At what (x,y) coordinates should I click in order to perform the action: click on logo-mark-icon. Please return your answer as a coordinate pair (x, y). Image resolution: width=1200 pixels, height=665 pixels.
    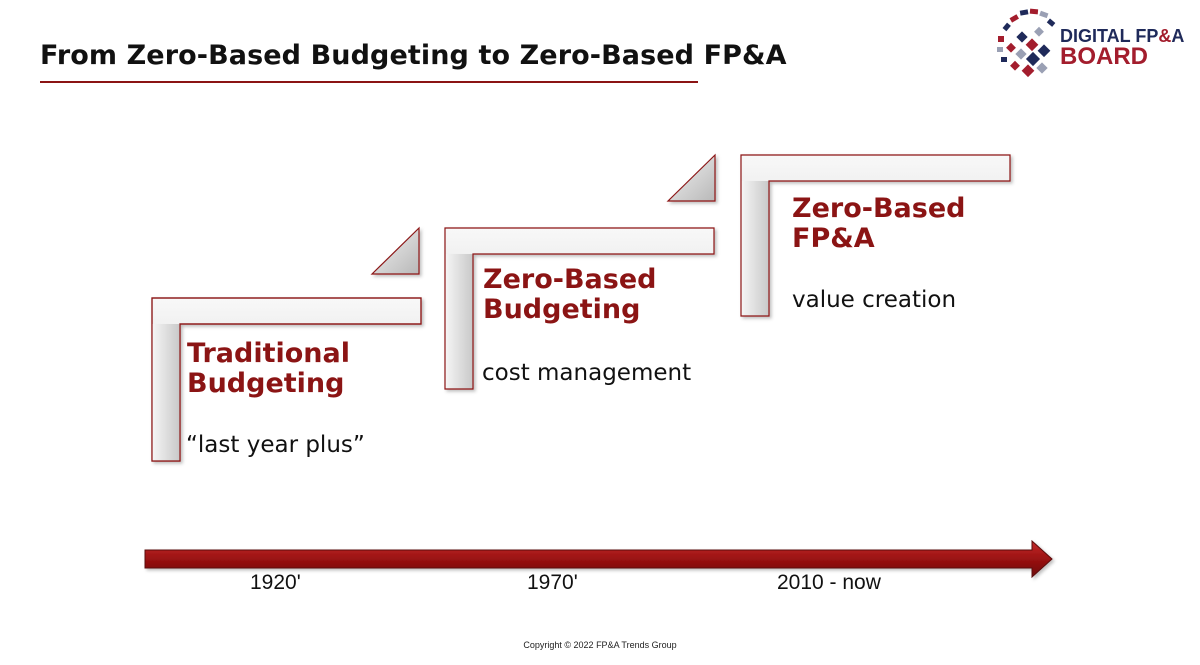
    Looking at the image, I should click on (1026, 43).